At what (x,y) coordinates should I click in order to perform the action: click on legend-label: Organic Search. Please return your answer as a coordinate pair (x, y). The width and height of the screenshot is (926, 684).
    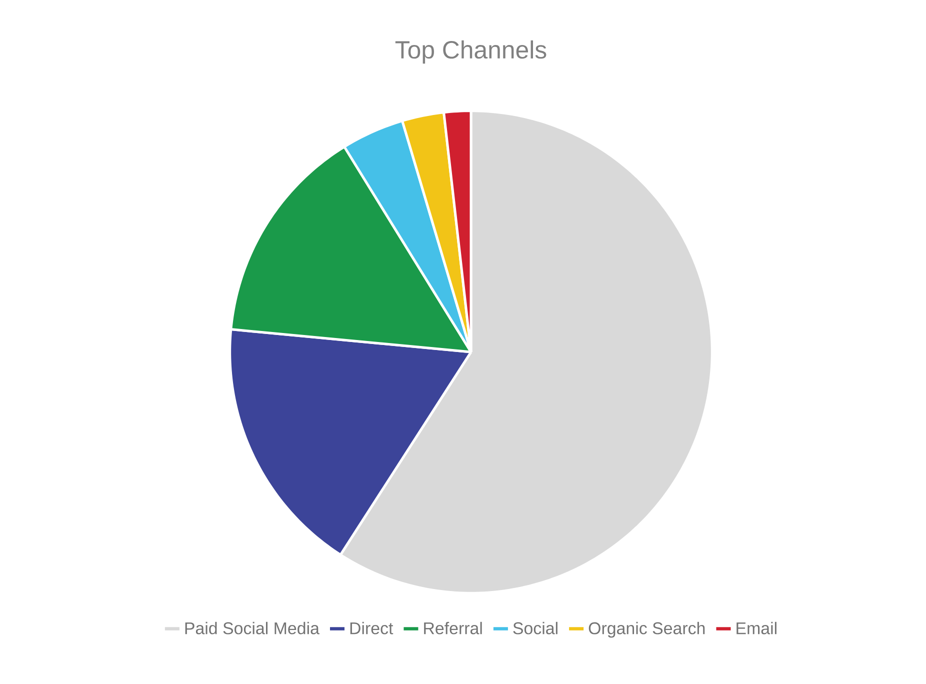
    Looking at the image, I should click on (646, 630).